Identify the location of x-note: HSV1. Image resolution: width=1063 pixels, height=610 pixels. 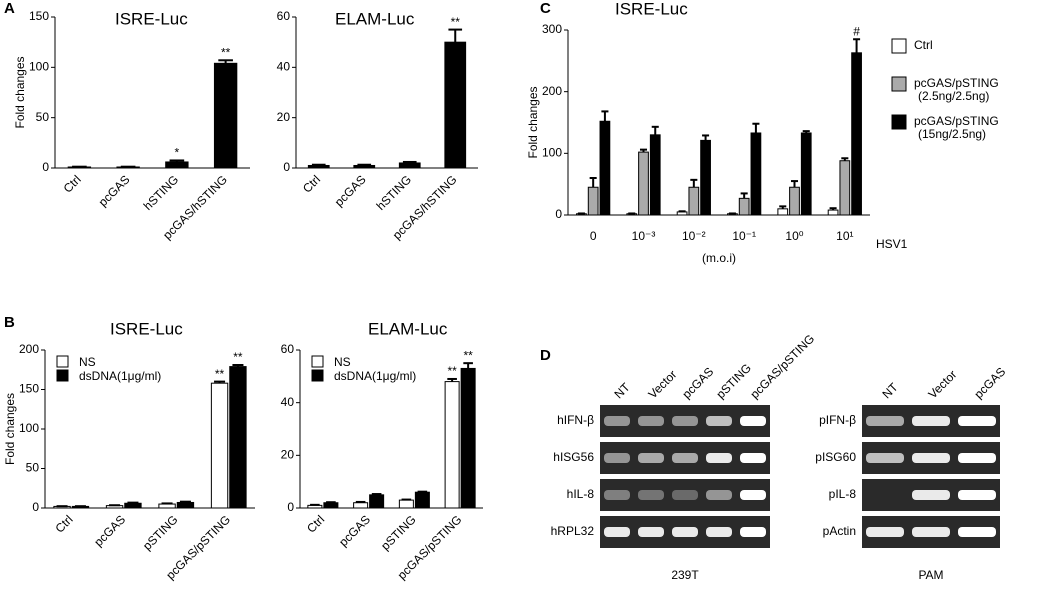
(892, 244).